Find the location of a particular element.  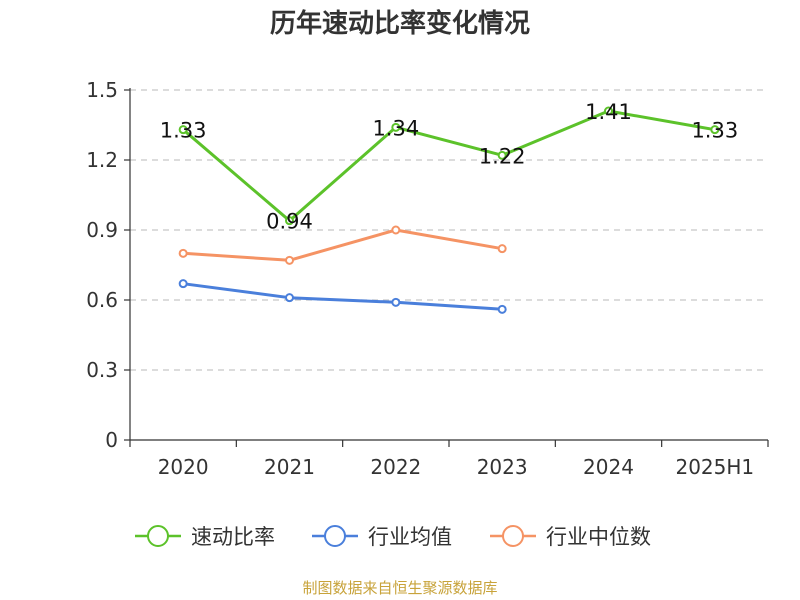

data-label: 1.41 is located at coordinates (608, 112).